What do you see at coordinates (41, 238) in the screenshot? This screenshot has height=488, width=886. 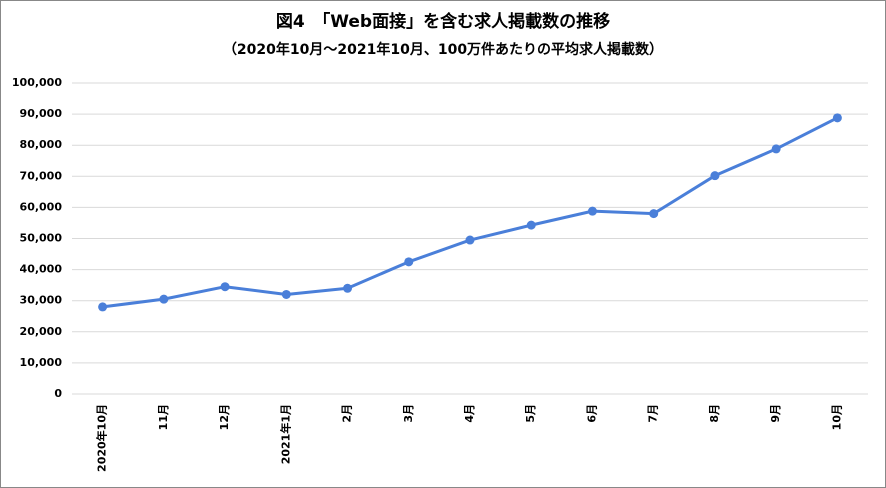 I see `y-tick-label: 50,000` at bounding box center [41, 238].